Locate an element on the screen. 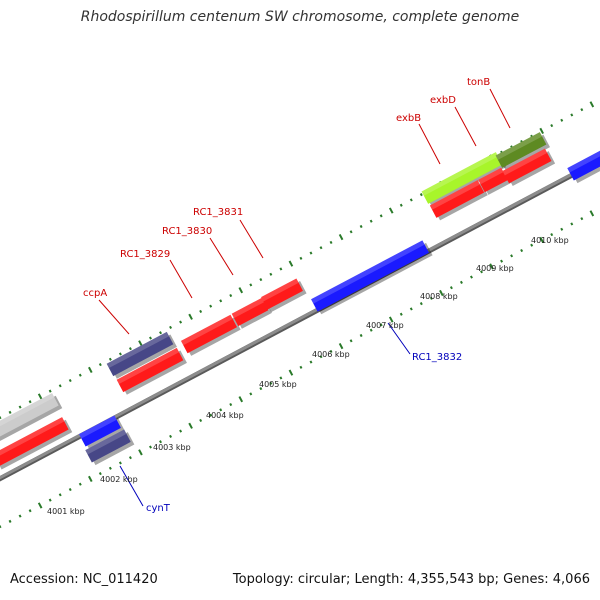 The image size is (600, 600). RC1_3832-feature-body is located at coordinates (370, 276).